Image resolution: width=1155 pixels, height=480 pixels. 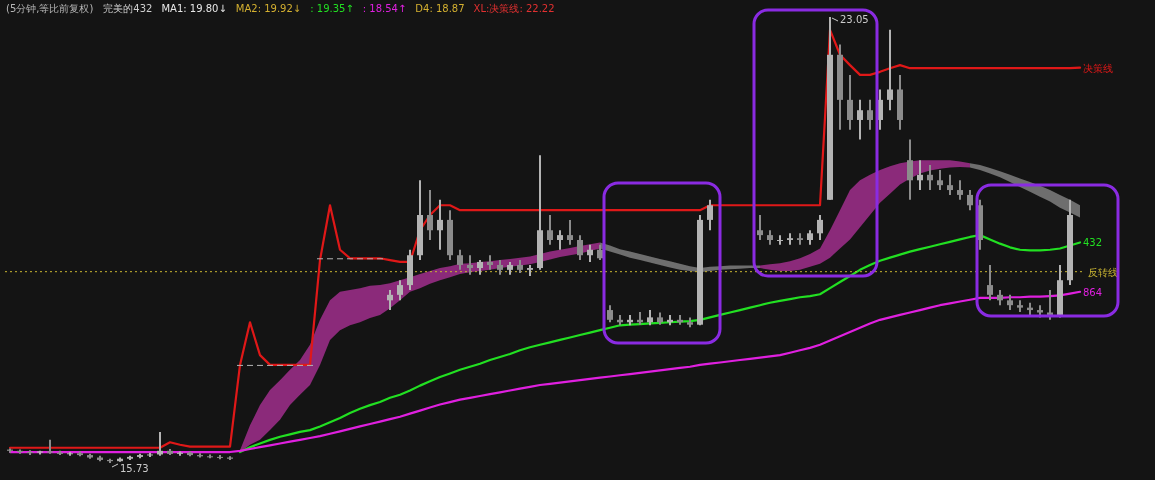 What do you see at coordinates (268, 8) in the screenshot?
I see `text: MA2: 19.92↓` at bounding box center [268, 8].